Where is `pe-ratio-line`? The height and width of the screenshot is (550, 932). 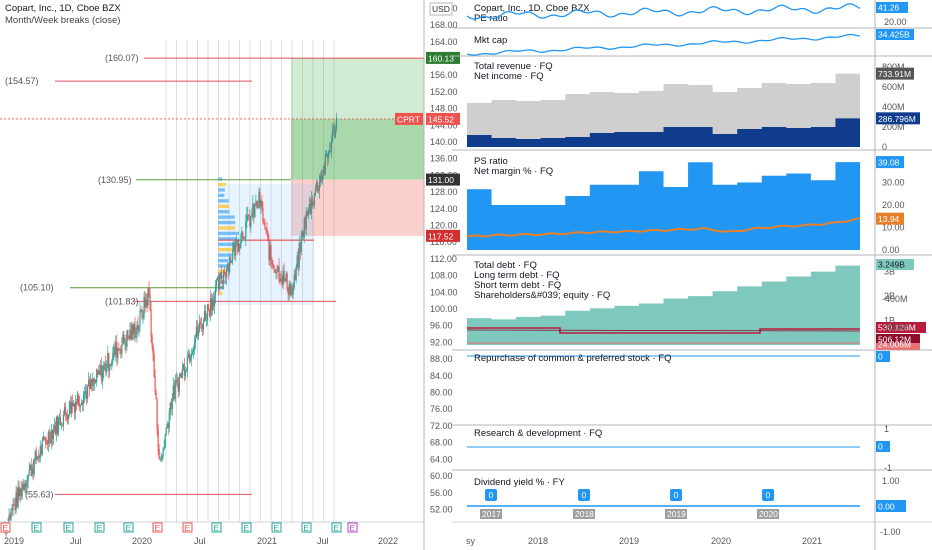 pe-ratio-line is located at coordinates (663, 11).